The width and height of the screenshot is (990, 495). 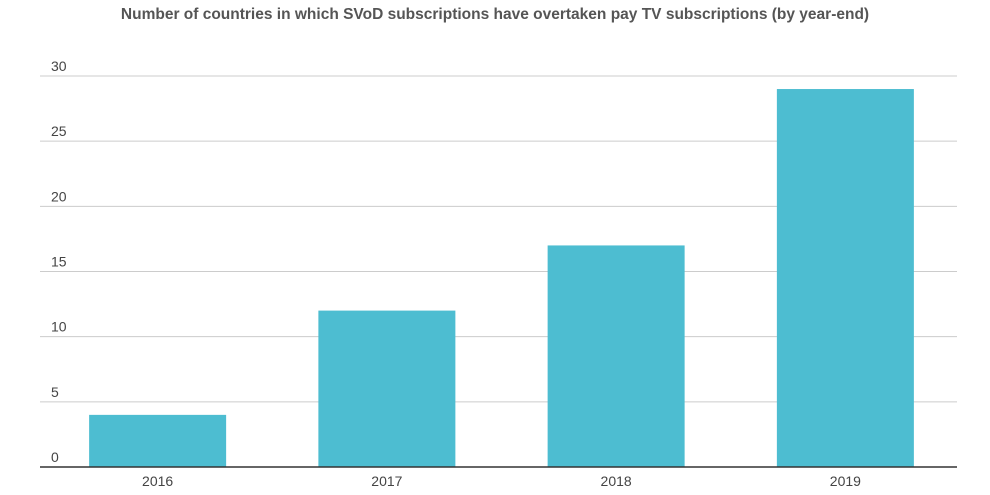 I want to click on x-tick-label-2017: 2017, so click(x=386, y=481).